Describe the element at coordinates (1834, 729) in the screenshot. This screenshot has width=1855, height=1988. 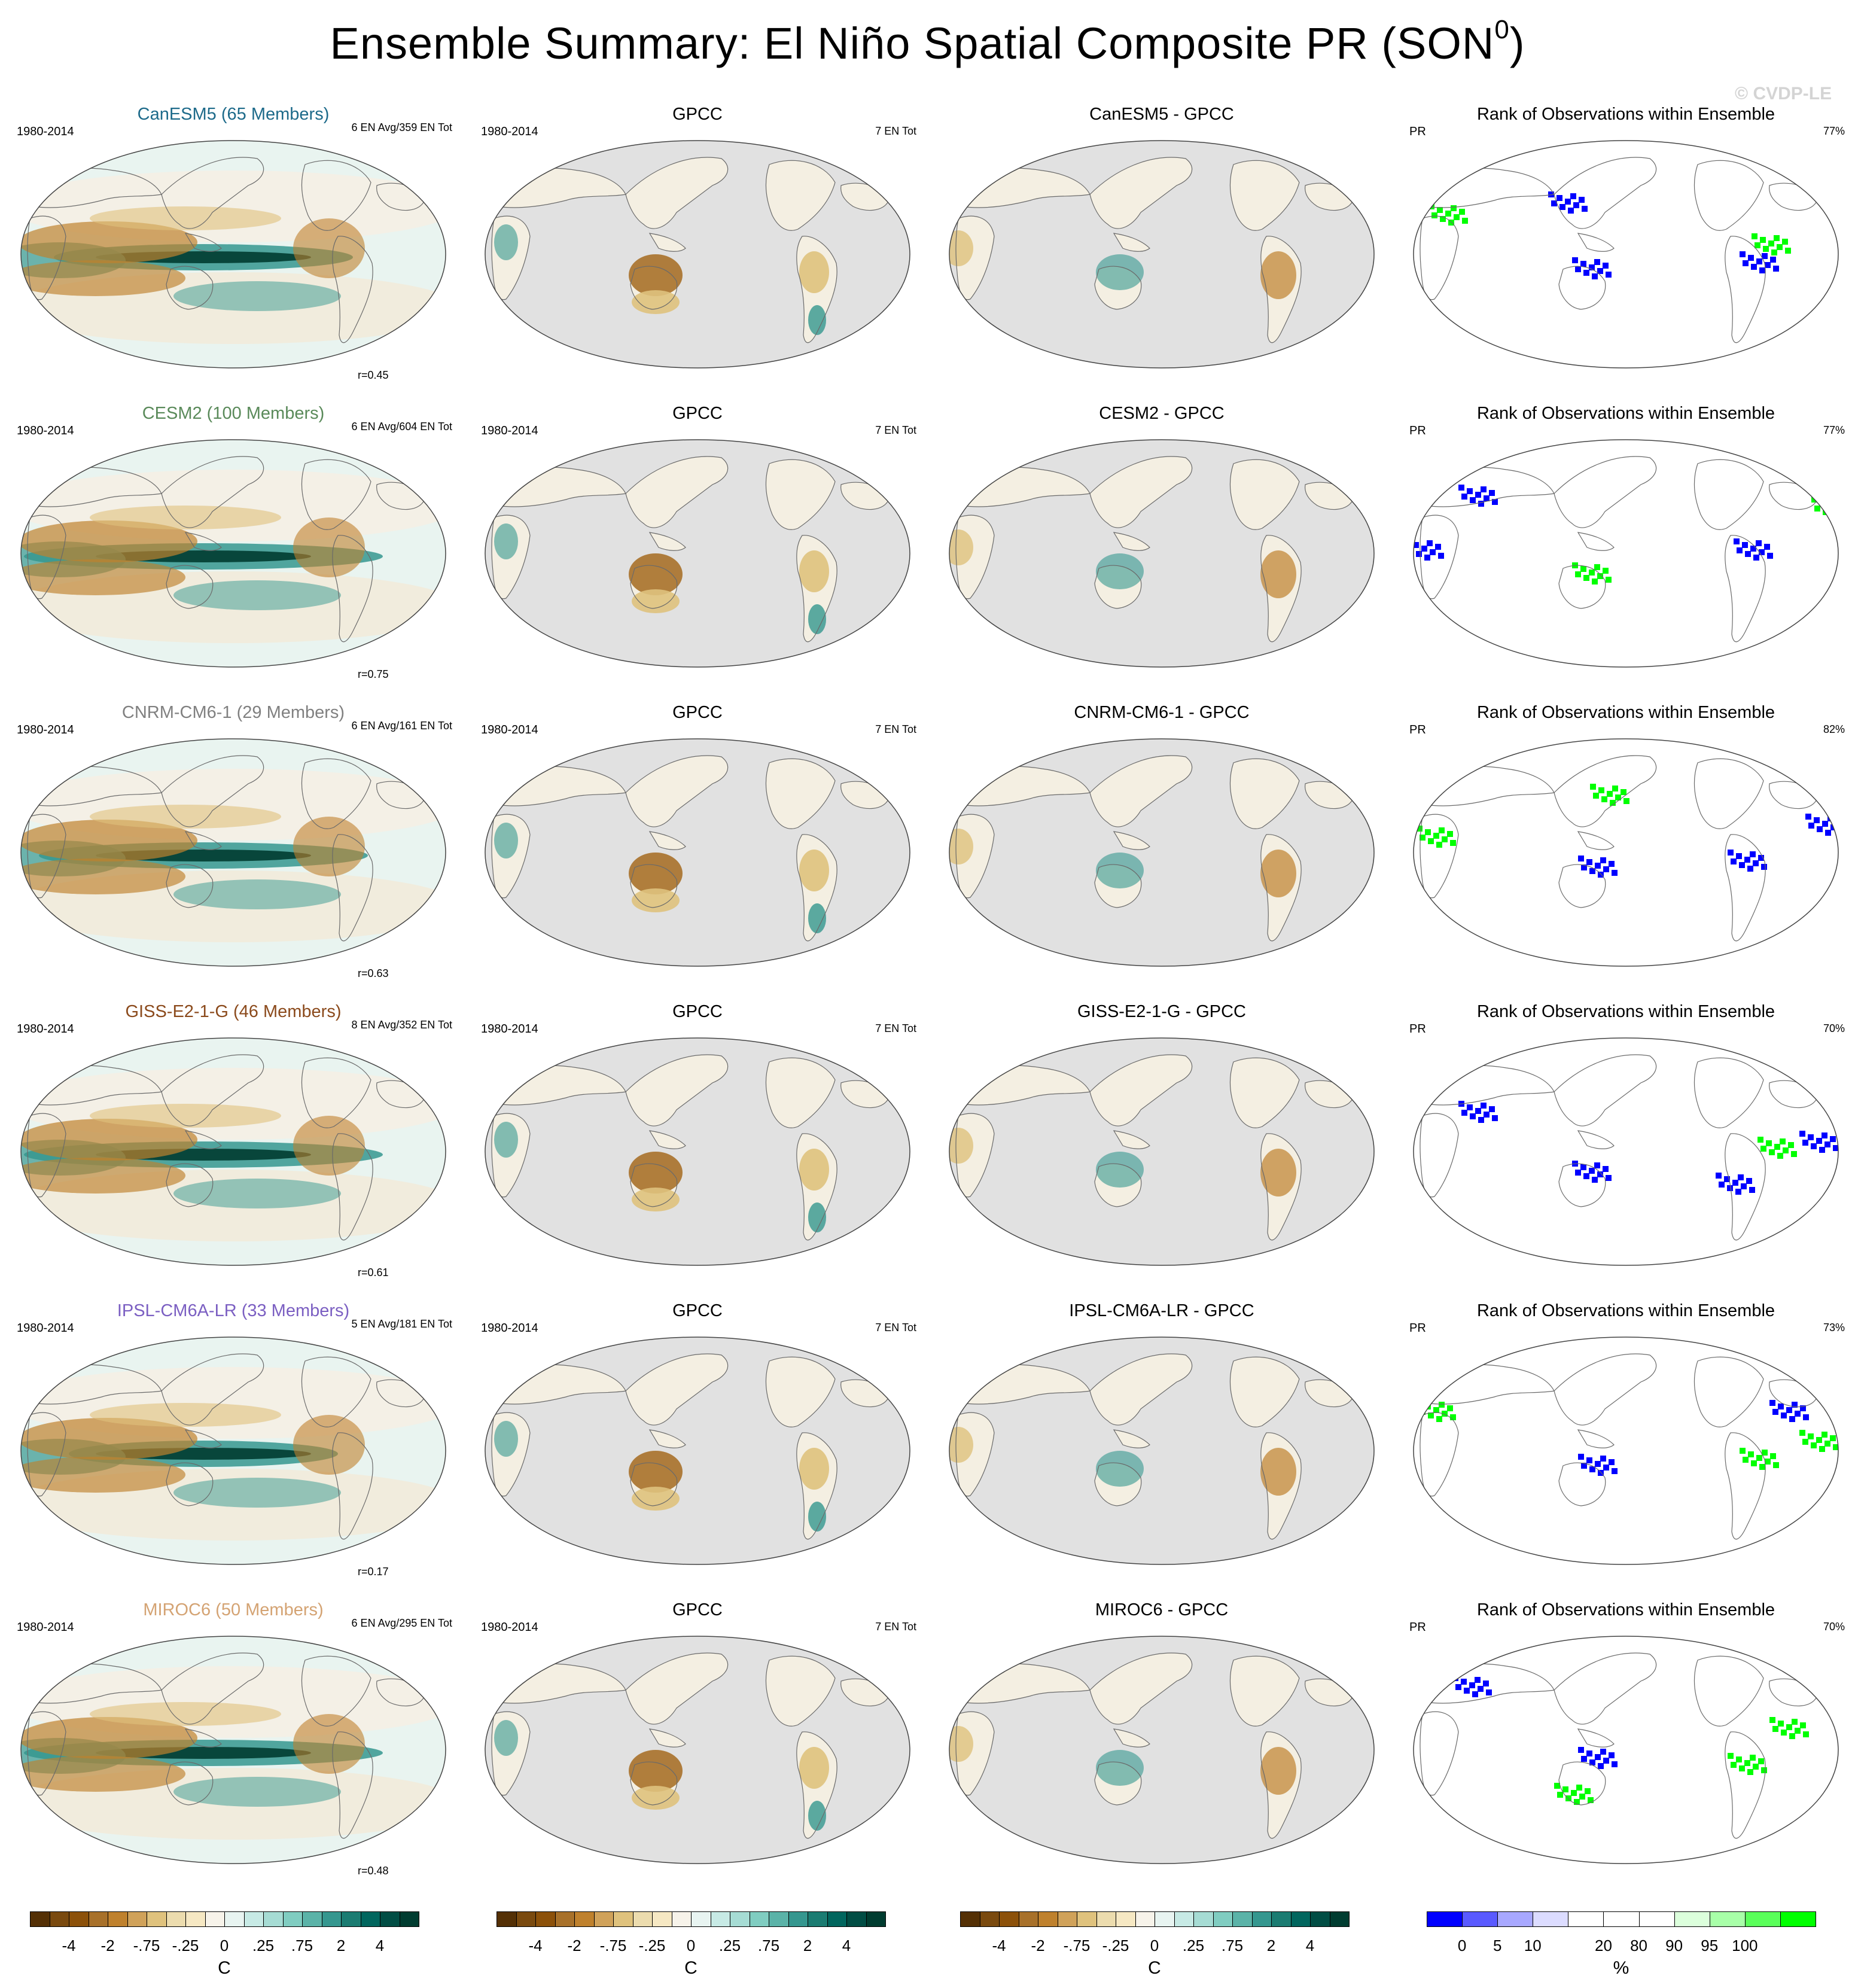
I see `panel-right-label: 82%` at that location.